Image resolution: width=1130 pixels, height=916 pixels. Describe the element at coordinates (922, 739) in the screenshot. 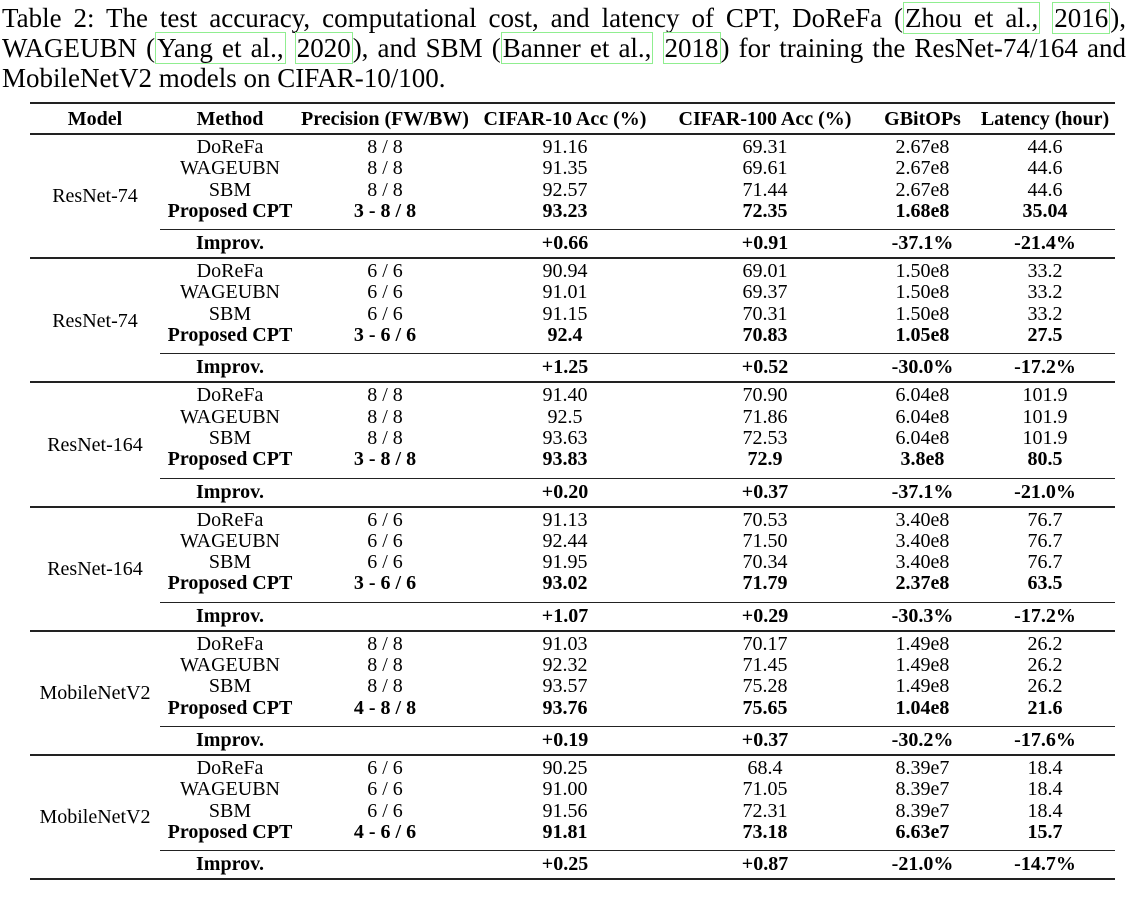

I see `improv-gbitops: -30.2%` at that location.